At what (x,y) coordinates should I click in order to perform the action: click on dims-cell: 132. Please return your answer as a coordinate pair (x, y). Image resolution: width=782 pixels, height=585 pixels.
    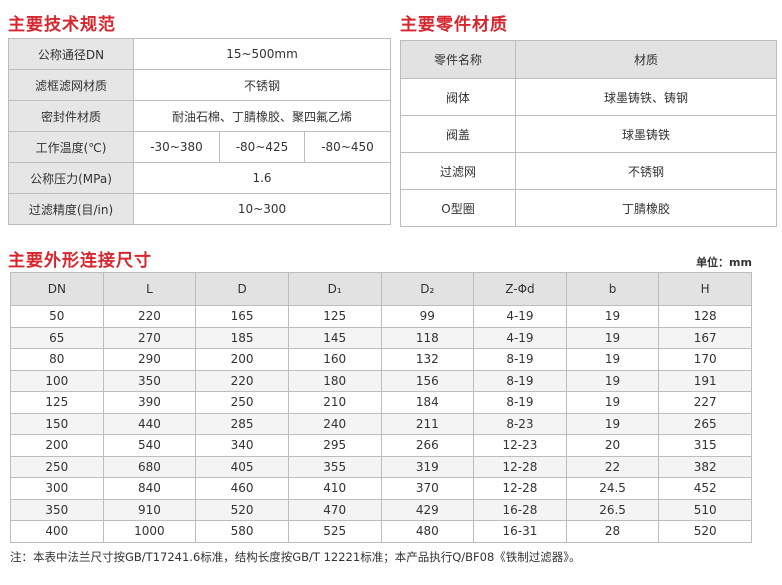
    Looking at the image, I should click on (427, 359).